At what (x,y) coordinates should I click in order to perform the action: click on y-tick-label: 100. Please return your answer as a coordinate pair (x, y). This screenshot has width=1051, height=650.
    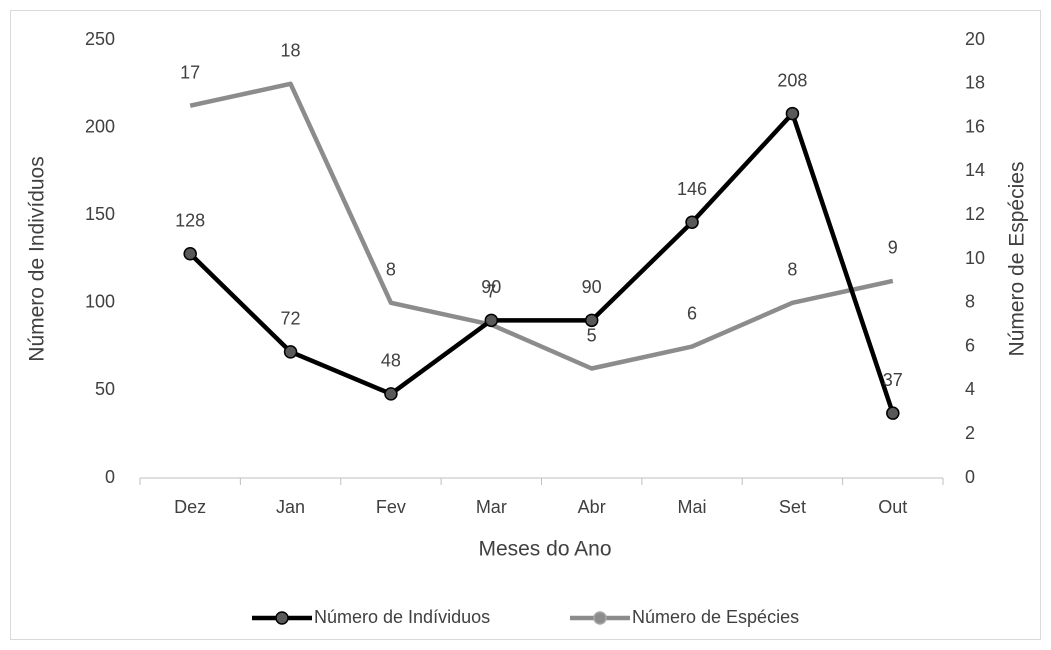
    Looking at the image, I should click on (100, 302).